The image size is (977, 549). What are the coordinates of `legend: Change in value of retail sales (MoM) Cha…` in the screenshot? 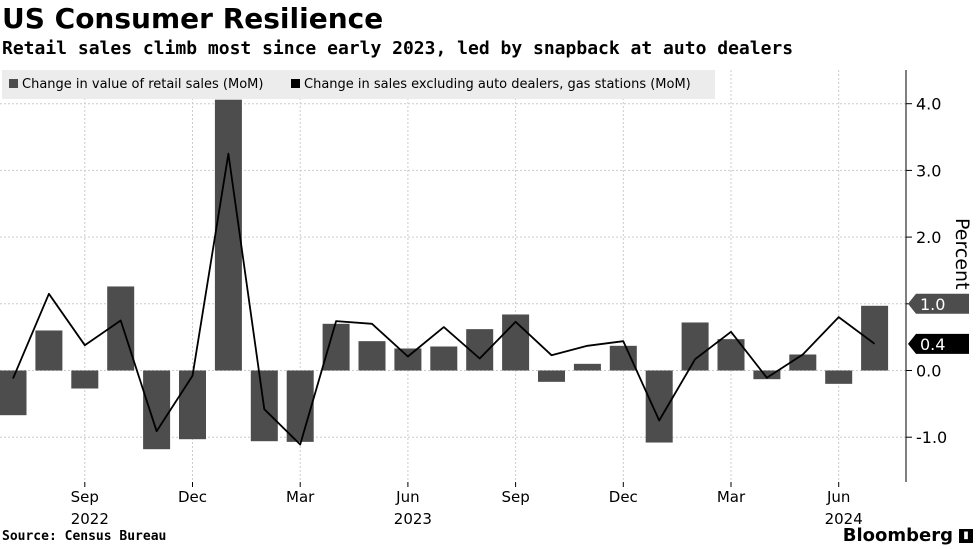 It's located at (358, 84).